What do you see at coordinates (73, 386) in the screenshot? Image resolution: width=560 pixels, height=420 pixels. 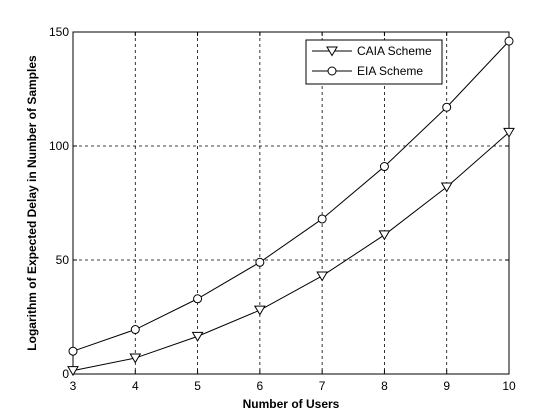 I see `x-tick-label: 3` at bounding box center [73, 386].